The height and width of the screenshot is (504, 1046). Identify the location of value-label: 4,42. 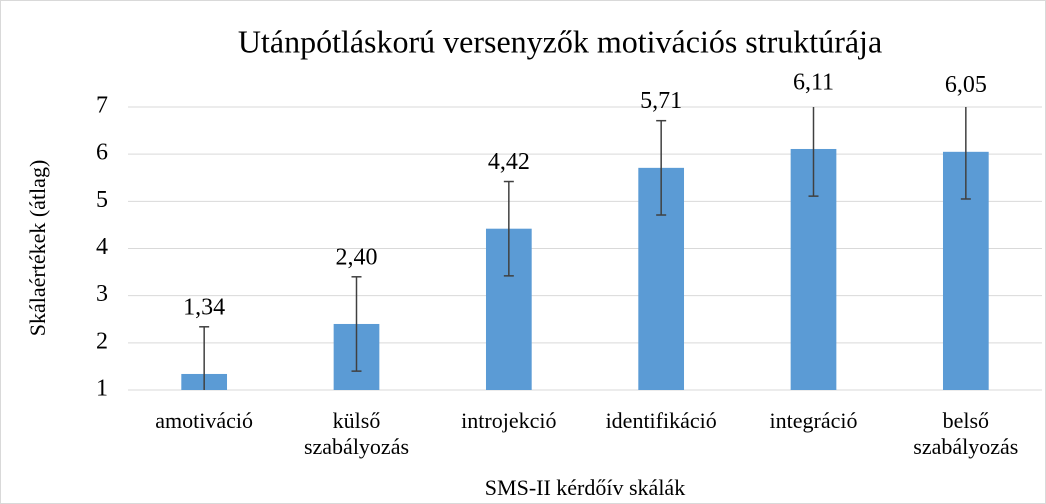
(509, 162).